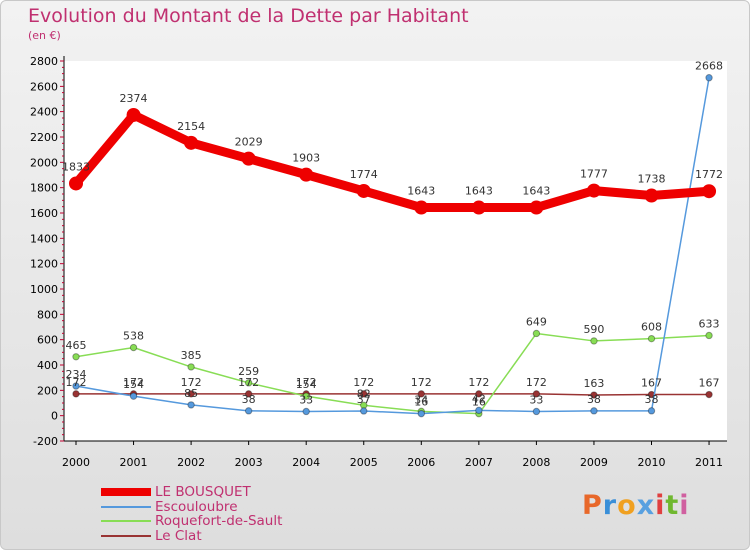  What do you see at coordinates (219, 521) in the screenshot?
I see `legend-label: Roquefort-de-Sault` at bounding box center [219, 521].